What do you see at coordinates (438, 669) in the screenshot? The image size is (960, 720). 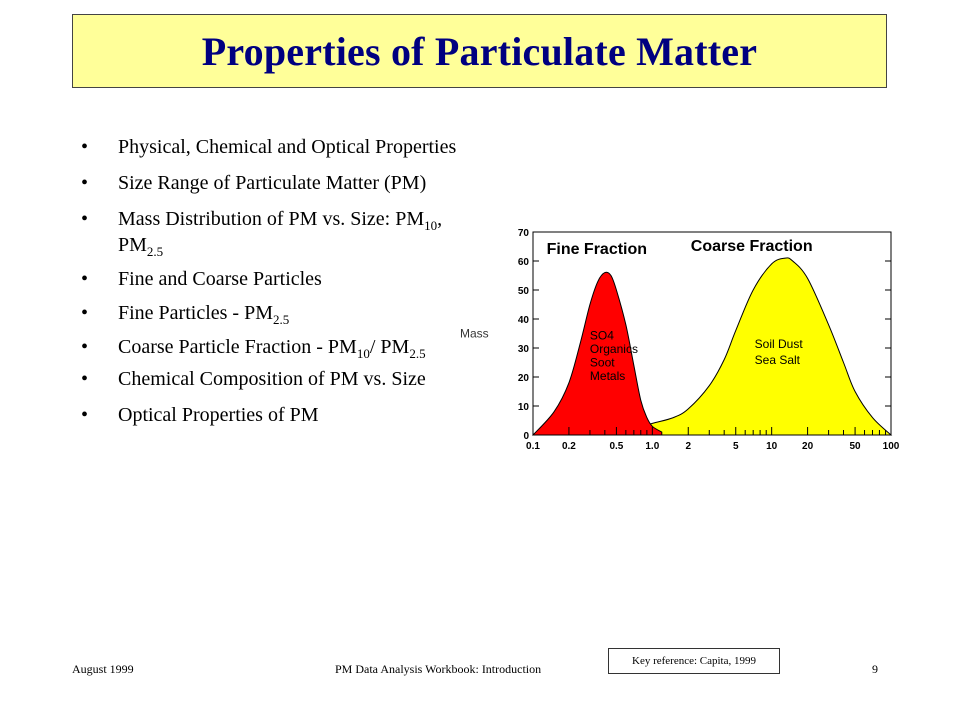 I see `footer-workbook-title: PM Data Analysis Workbook: Introduction` at bounding box center [438, 669].